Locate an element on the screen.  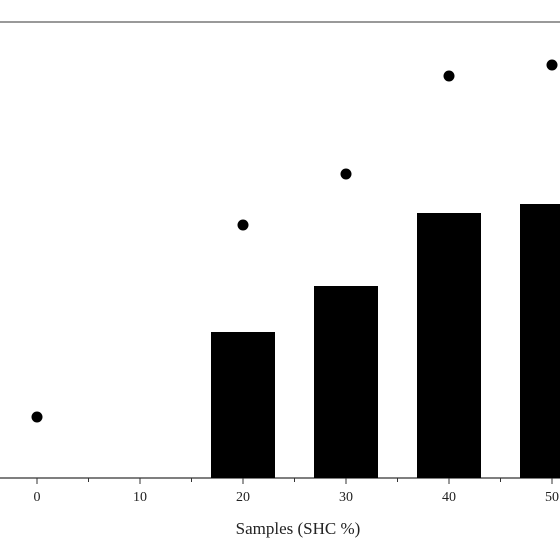
x-axis-title: Samples (SHC %) is located at coordinates (298, 528).